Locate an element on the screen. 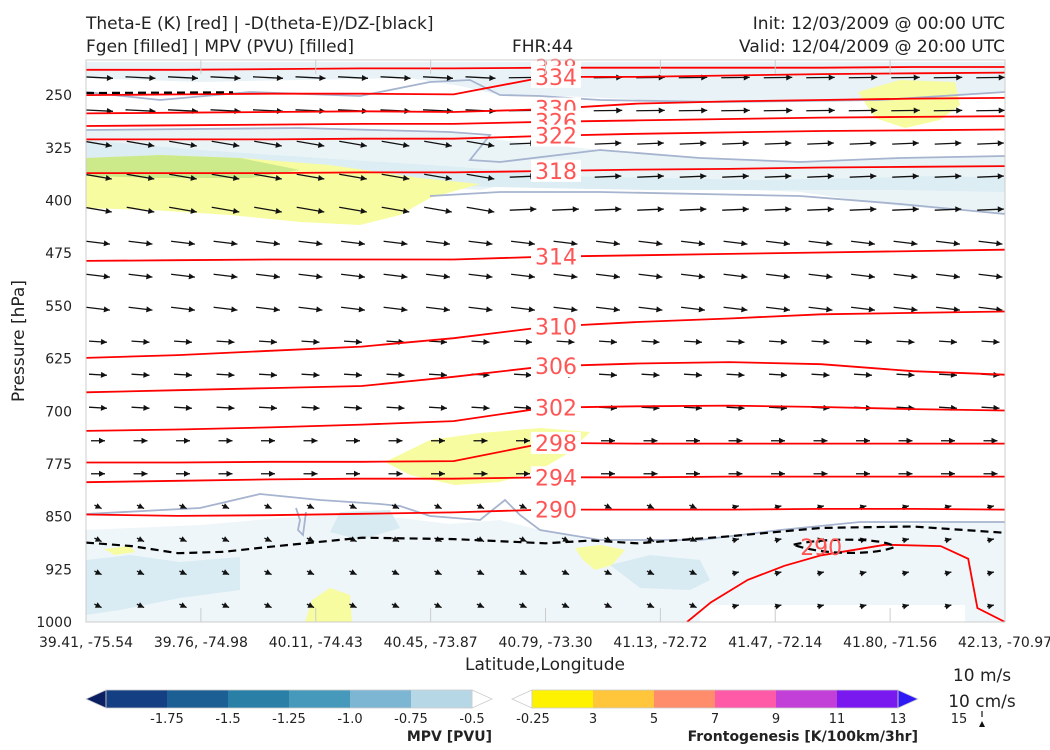 The image size is (1050, 750). theta-e-contour-label: 322 is located at coordinates (556, 137).